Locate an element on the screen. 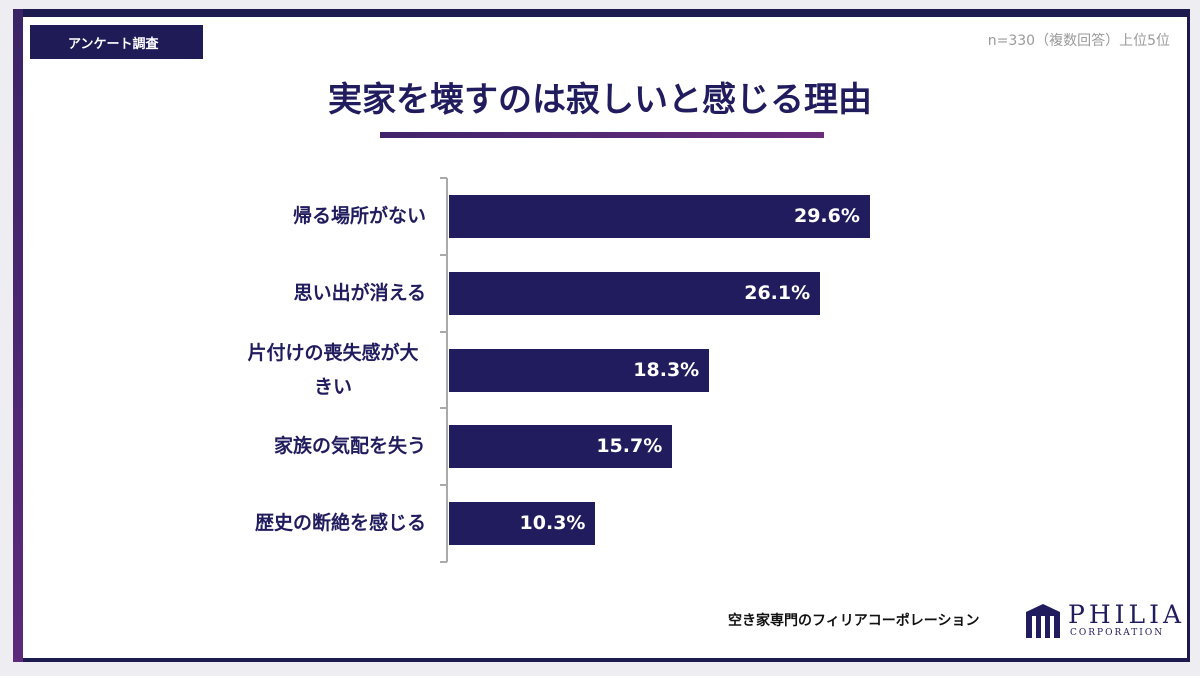 This screenshot has height=676, width=1200. category-label-box: 歴史の断絶を感じる is located at coordinates (333, 523).